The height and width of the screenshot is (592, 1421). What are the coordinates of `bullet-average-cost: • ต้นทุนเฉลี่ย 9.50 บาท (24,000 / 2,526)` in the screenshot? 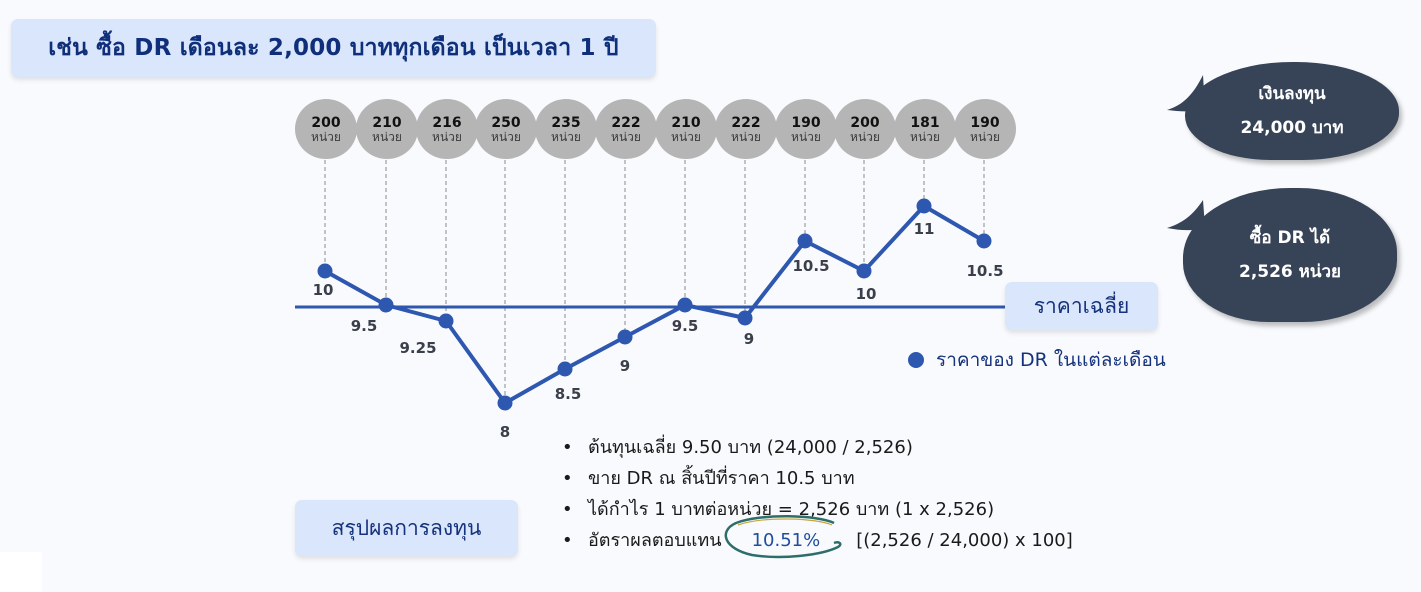 It's located at (737, 447).